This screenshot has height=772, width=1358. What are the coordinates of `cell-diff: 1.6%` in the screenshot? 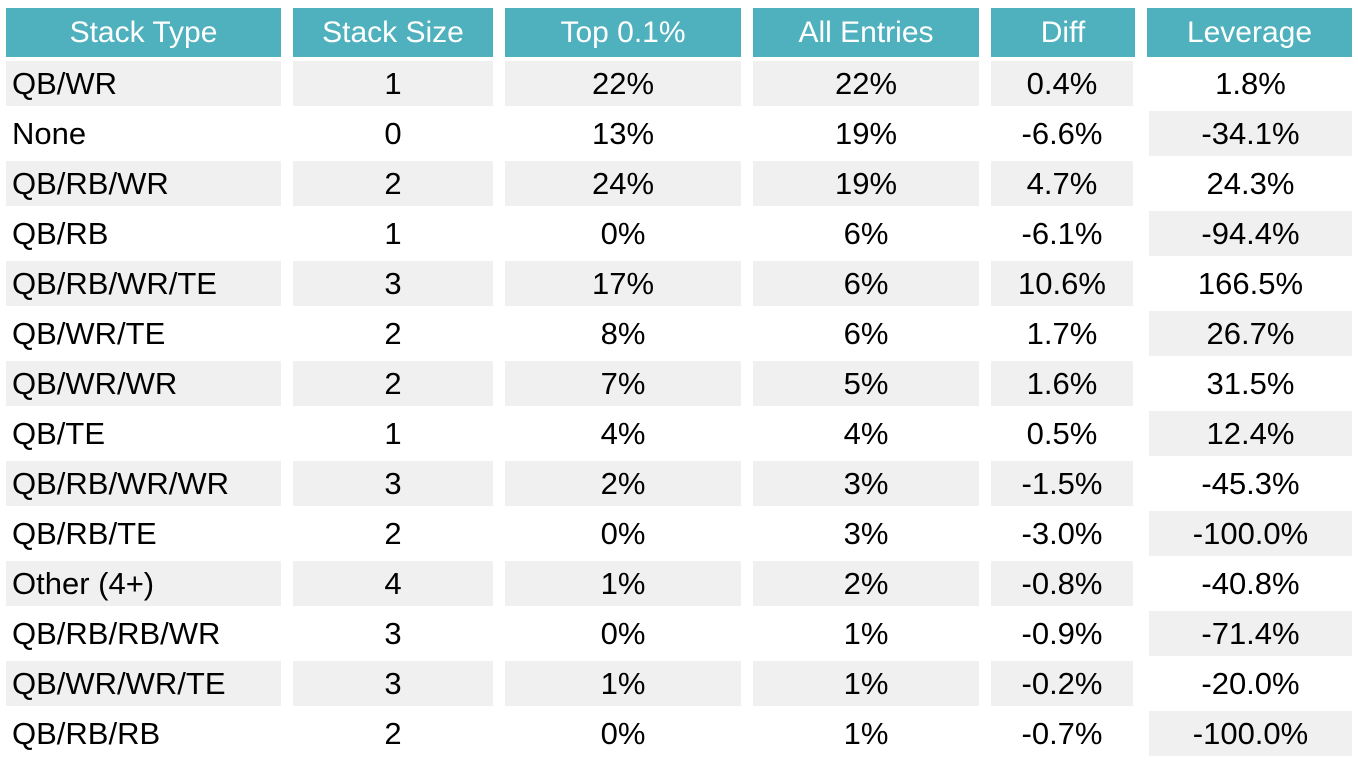 It's located at (1066, 384).